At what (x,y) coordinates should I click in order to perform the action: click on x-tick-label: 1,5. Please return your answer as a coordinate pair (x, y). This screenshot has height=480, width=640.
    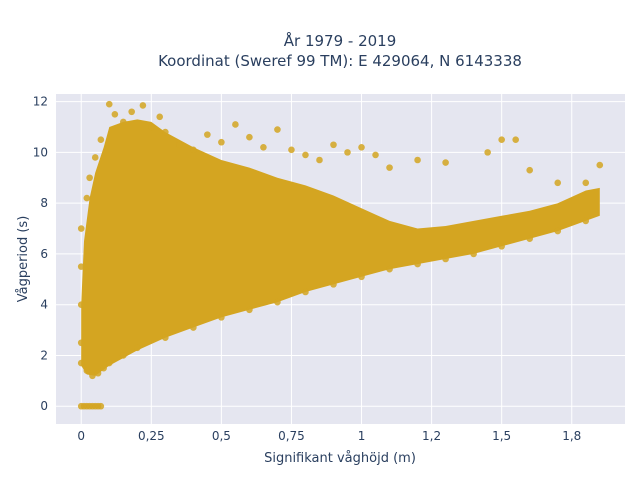
    Looking at the image, I should click on (501, 436).